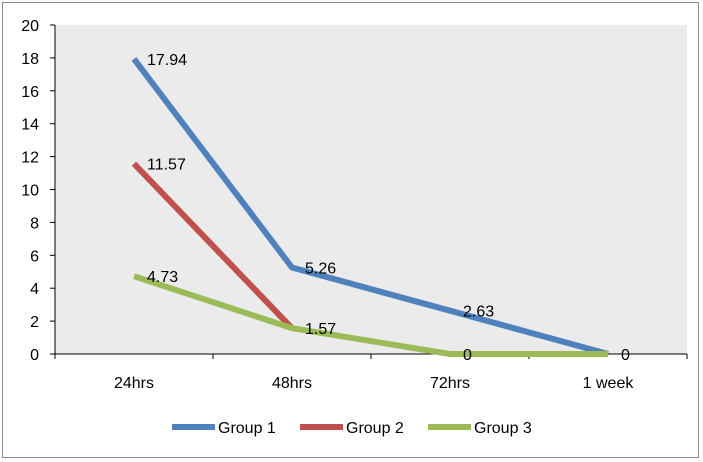 The image size is (703, 462). What do you see at coordinates (30, 59) in the screenshot?
I see `y-tick-label: 18` at bounding box center [30, 59].